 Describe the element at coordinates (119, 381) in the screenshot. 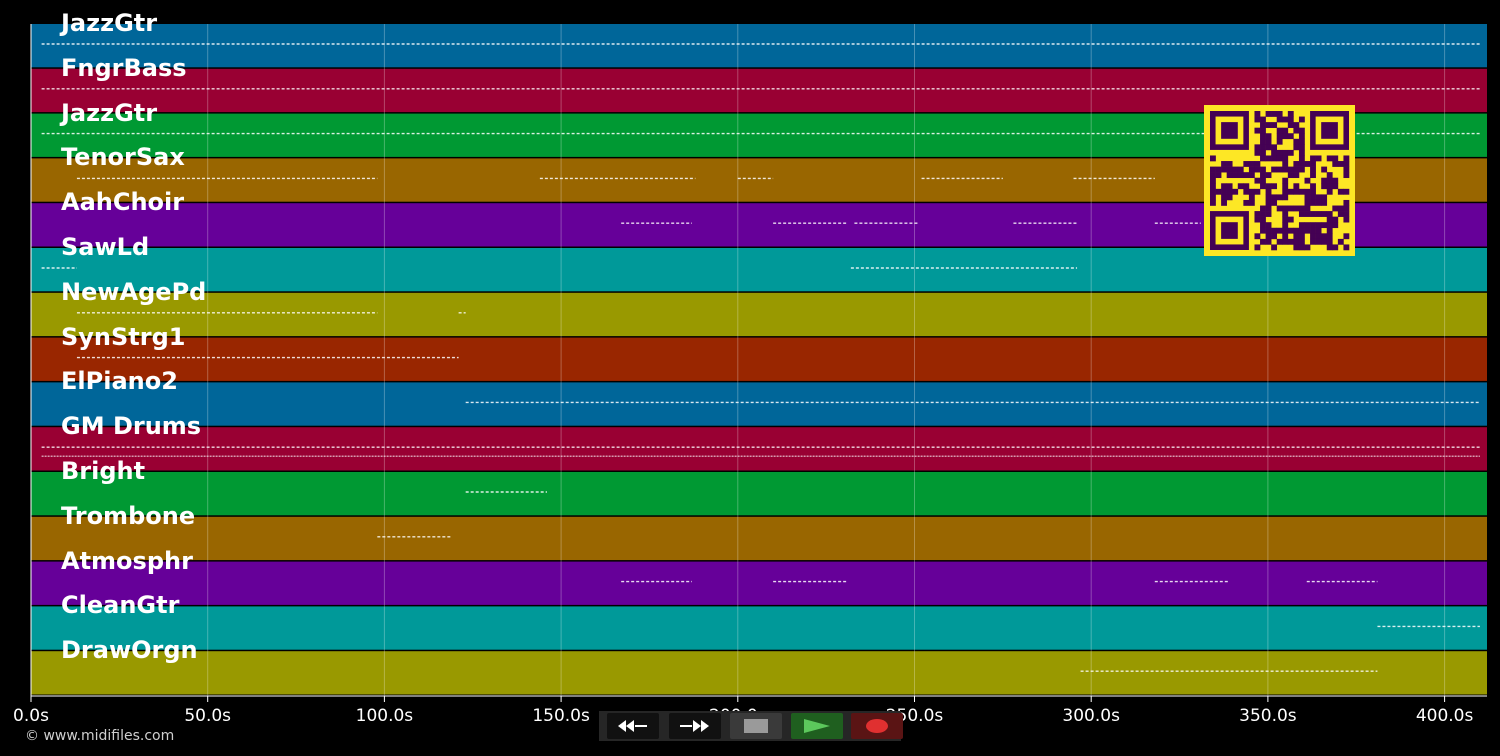

I see `track-label: ElPiano2` at that location.